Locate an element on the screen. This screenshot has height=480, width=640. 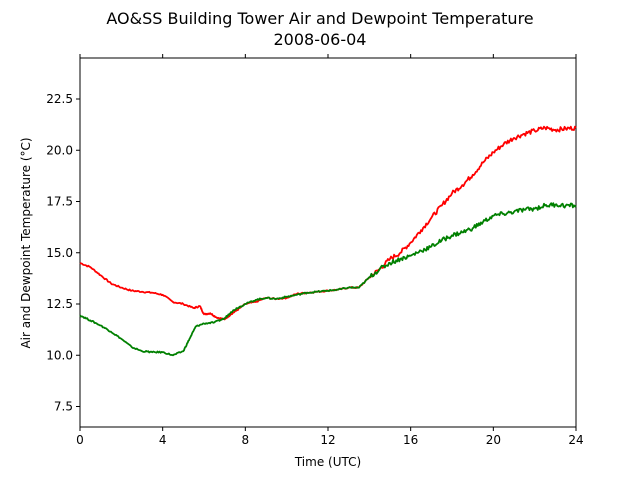
y-axis: 7.5 10.0 12.5 15.0 17.5 20.0 22.5 is located at coordinates (63, 253).